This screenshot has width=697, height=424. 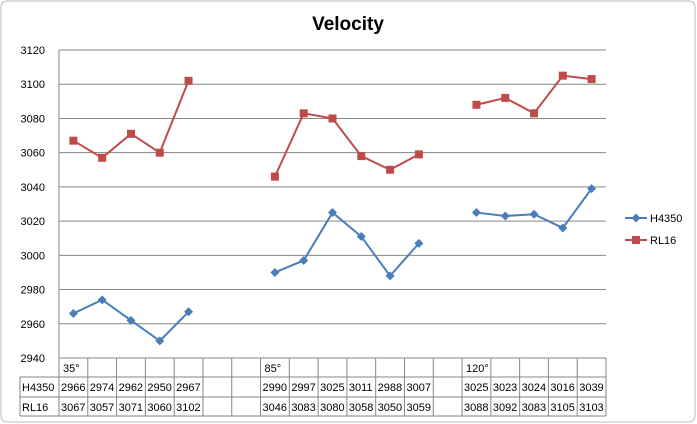 I want to click on y-tick-label: 2980, so click(x=33, y=291).